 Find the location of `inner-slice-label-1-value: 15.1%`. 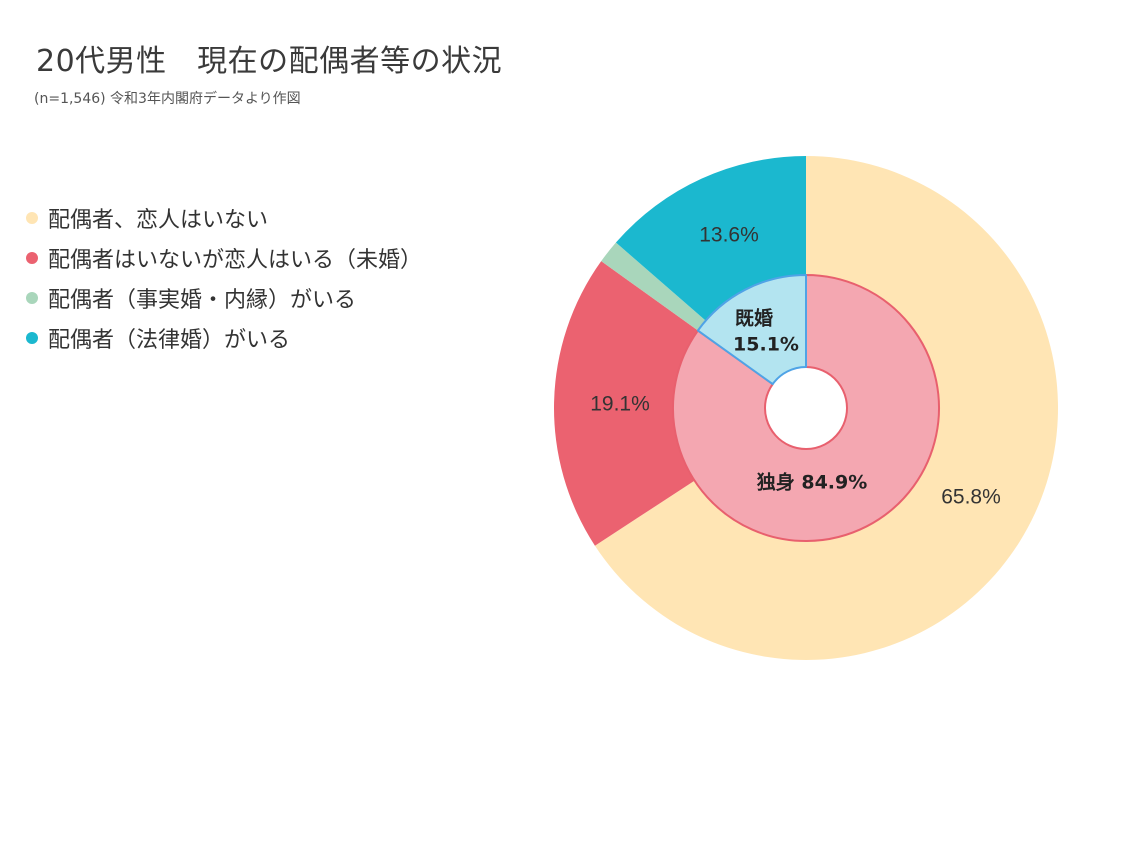

inner-slice-label-1-value: 15.1% is located at coordinates (766, 345).